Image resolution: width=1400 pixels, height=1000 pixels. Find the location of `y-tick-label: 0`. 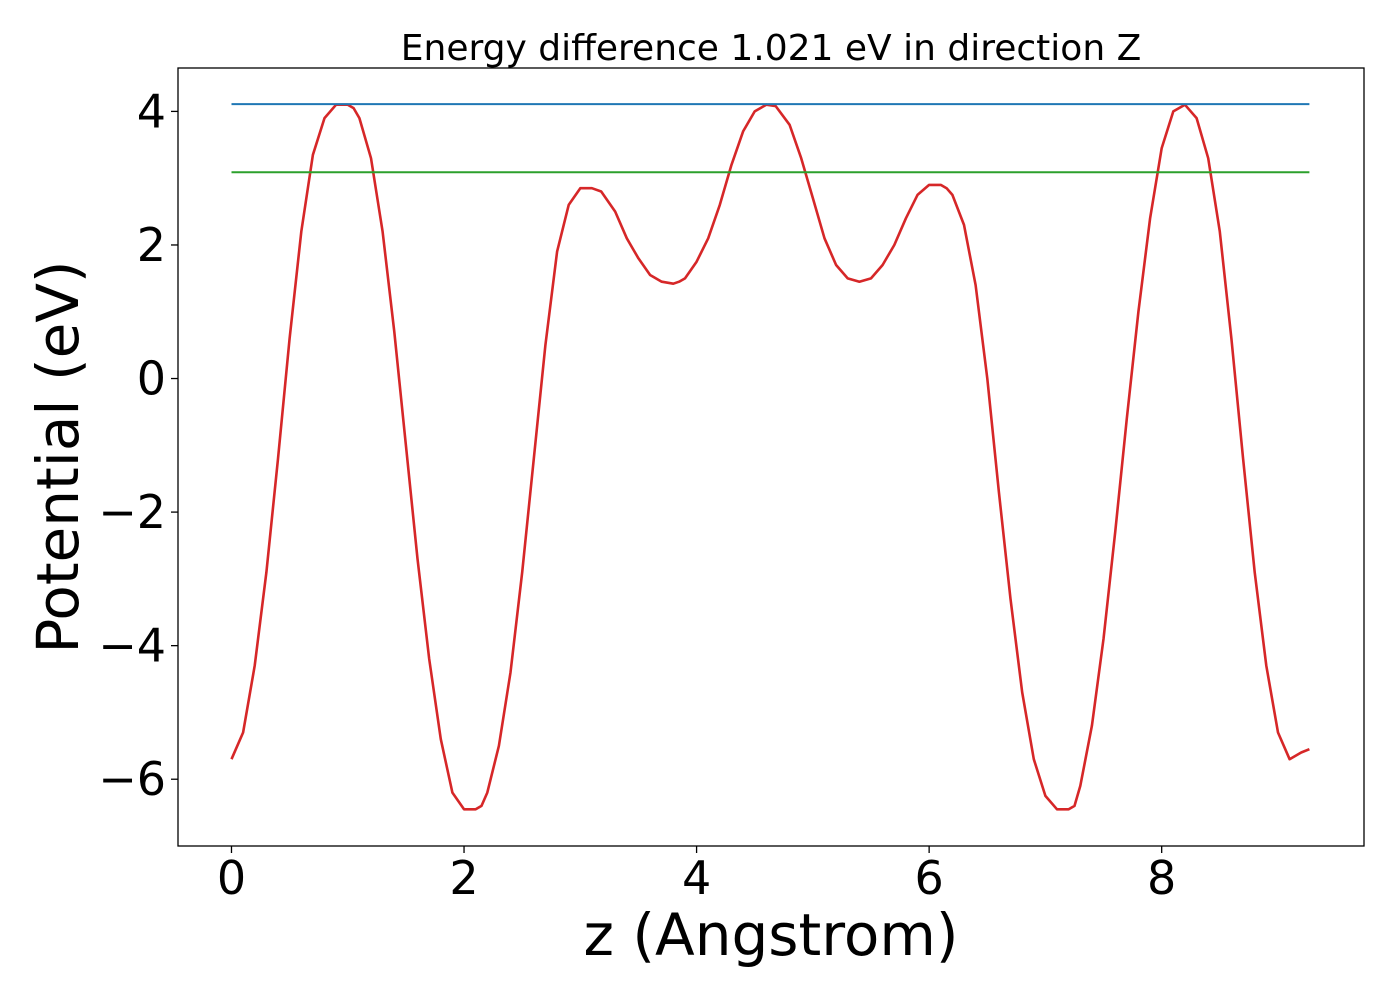

y-tick-label: 0 is located at coordinates (151, 379).